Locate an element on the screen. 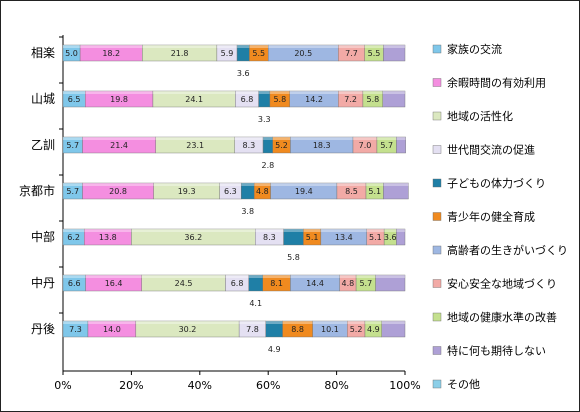 Image resolution: width=580 pixels, height=412 pixels. legend-label: 青少年の健全育成 is located at coordinates (491, 217).